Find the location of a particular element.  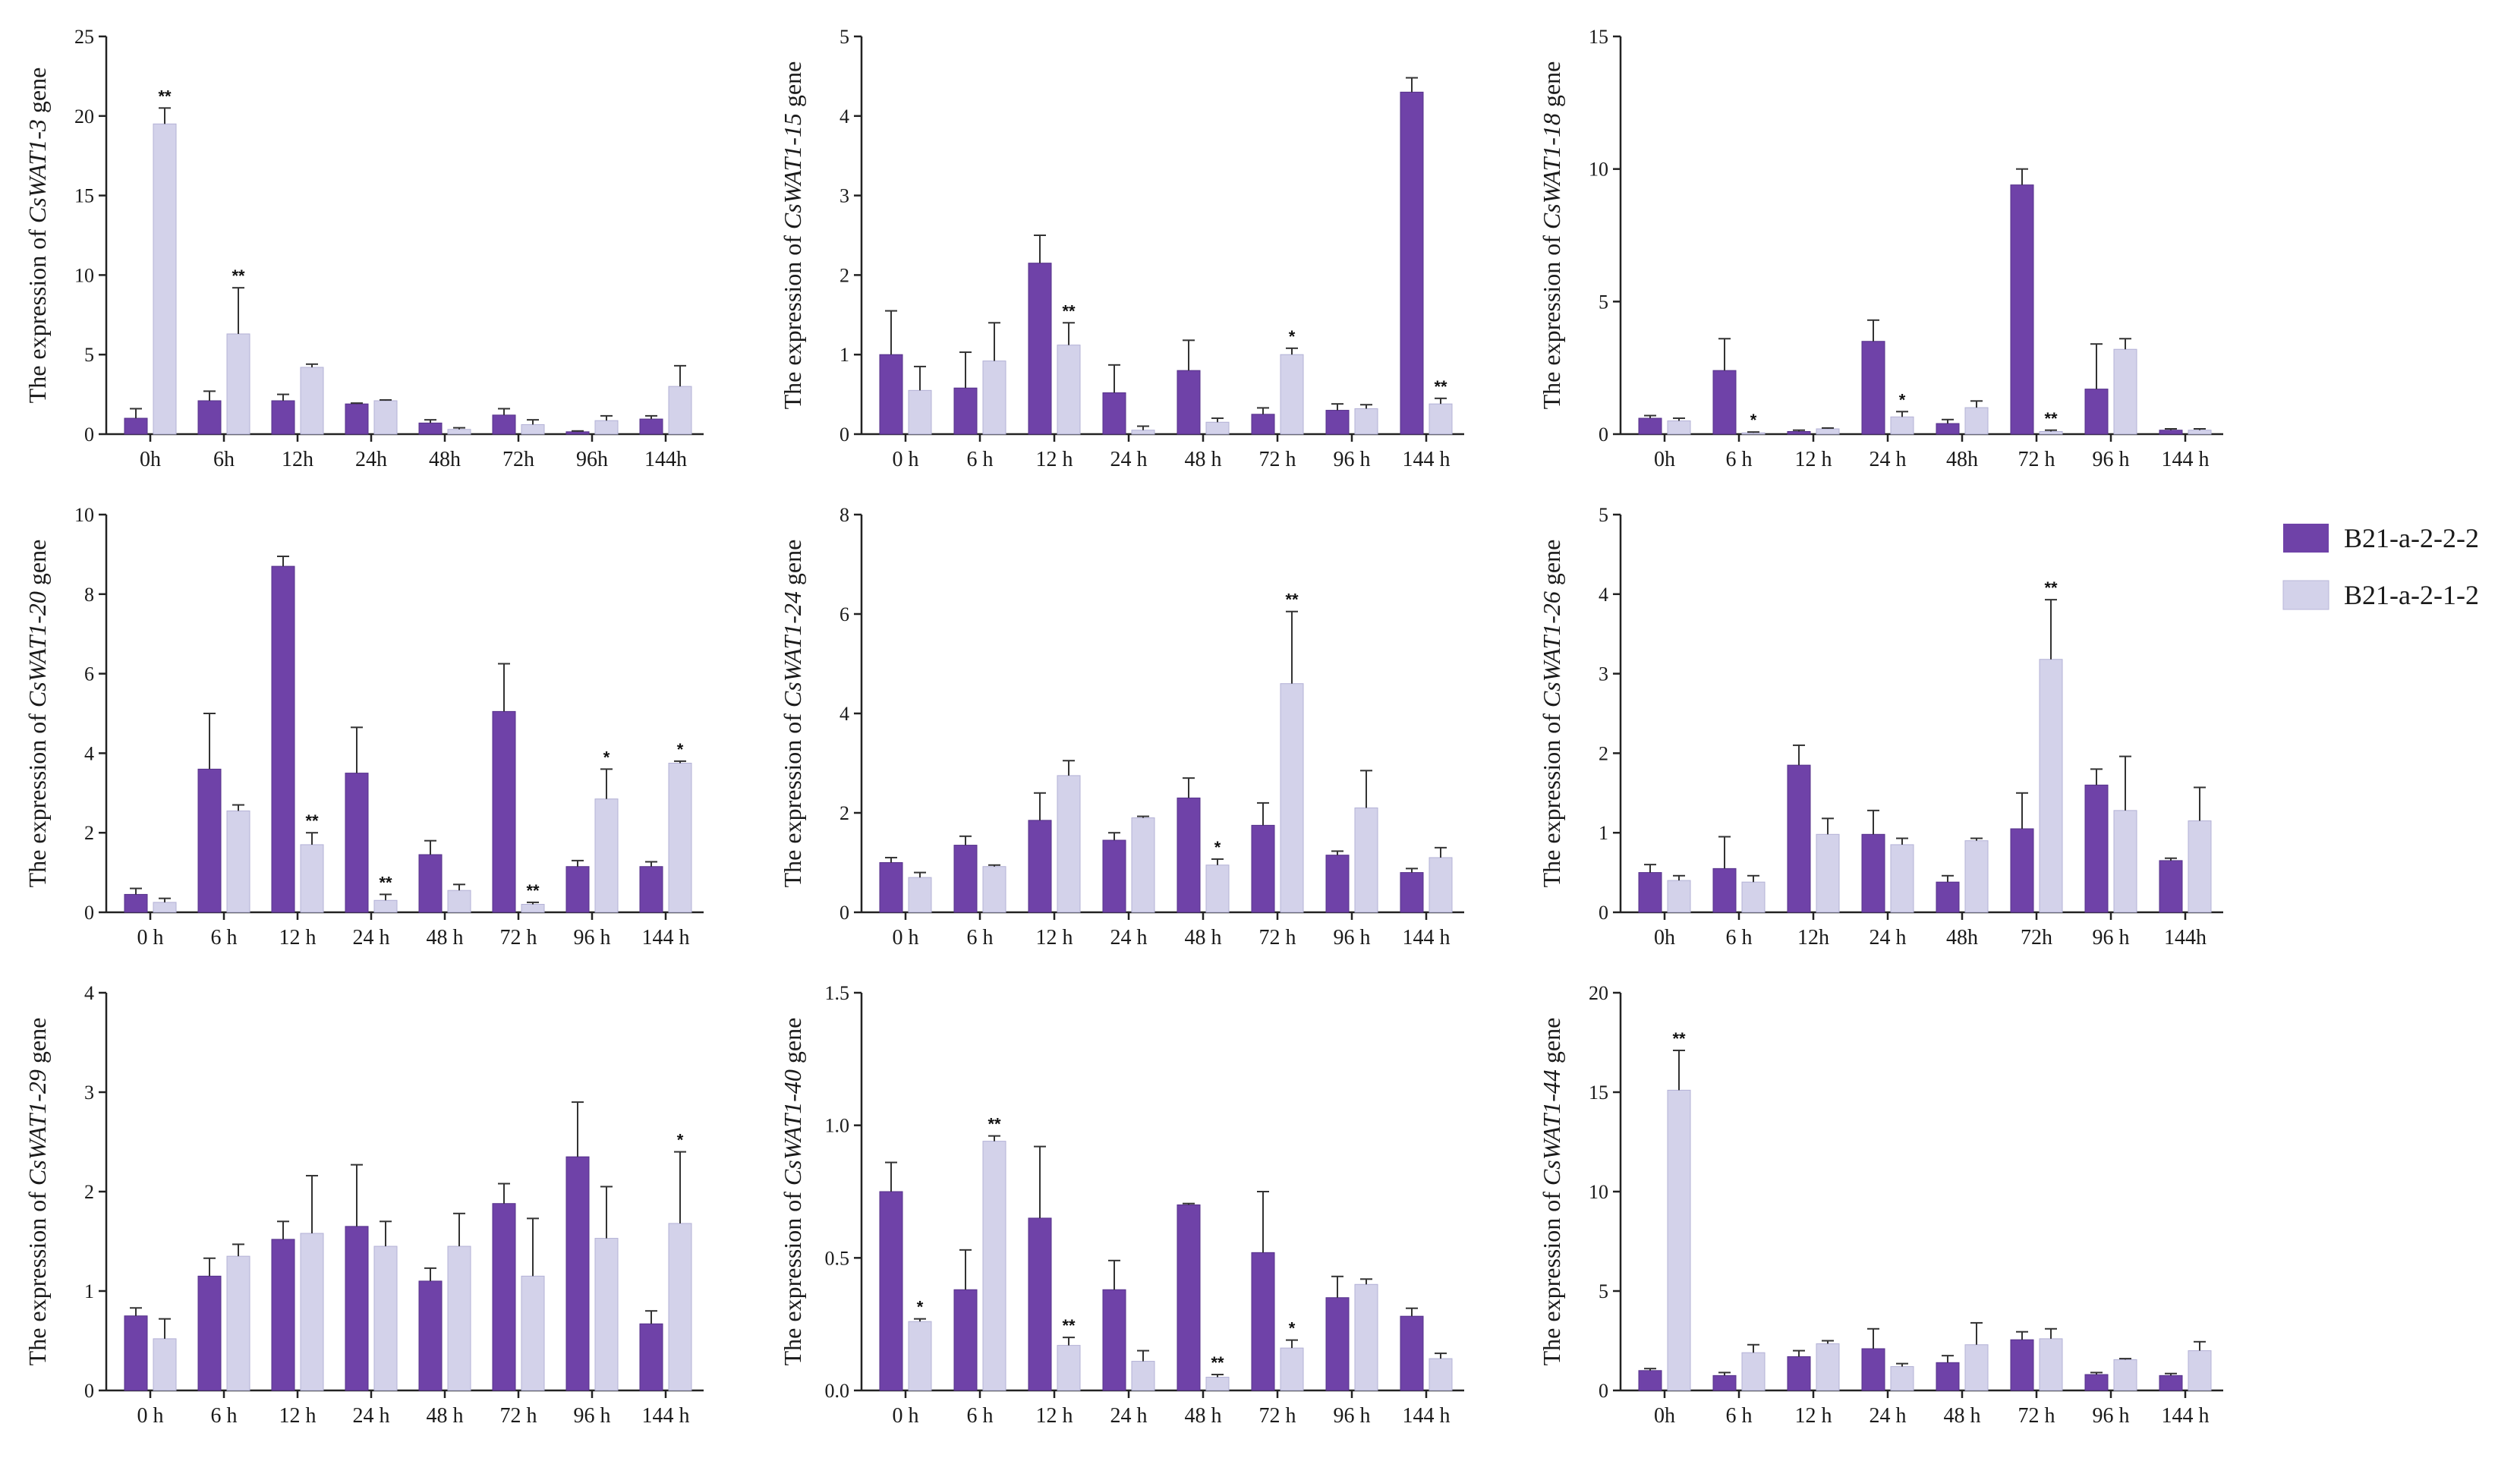

y-tick-label: 8 is located at coordinates (89, 595).